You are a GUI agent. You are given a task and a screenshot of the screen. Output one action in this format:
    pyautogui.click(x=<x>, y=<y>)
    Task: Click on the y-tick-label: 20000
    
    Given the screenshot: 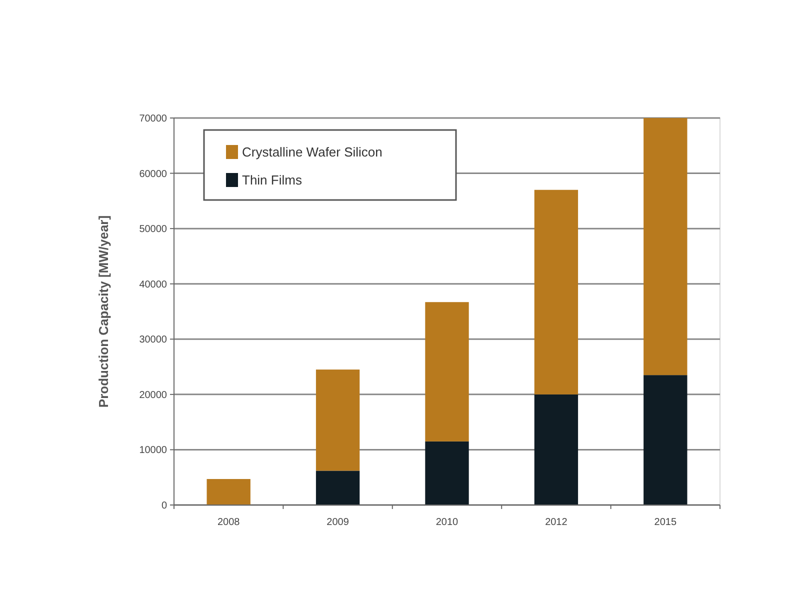 What is the action you would take?
    pyautogui.click(x=153, y=395)
    